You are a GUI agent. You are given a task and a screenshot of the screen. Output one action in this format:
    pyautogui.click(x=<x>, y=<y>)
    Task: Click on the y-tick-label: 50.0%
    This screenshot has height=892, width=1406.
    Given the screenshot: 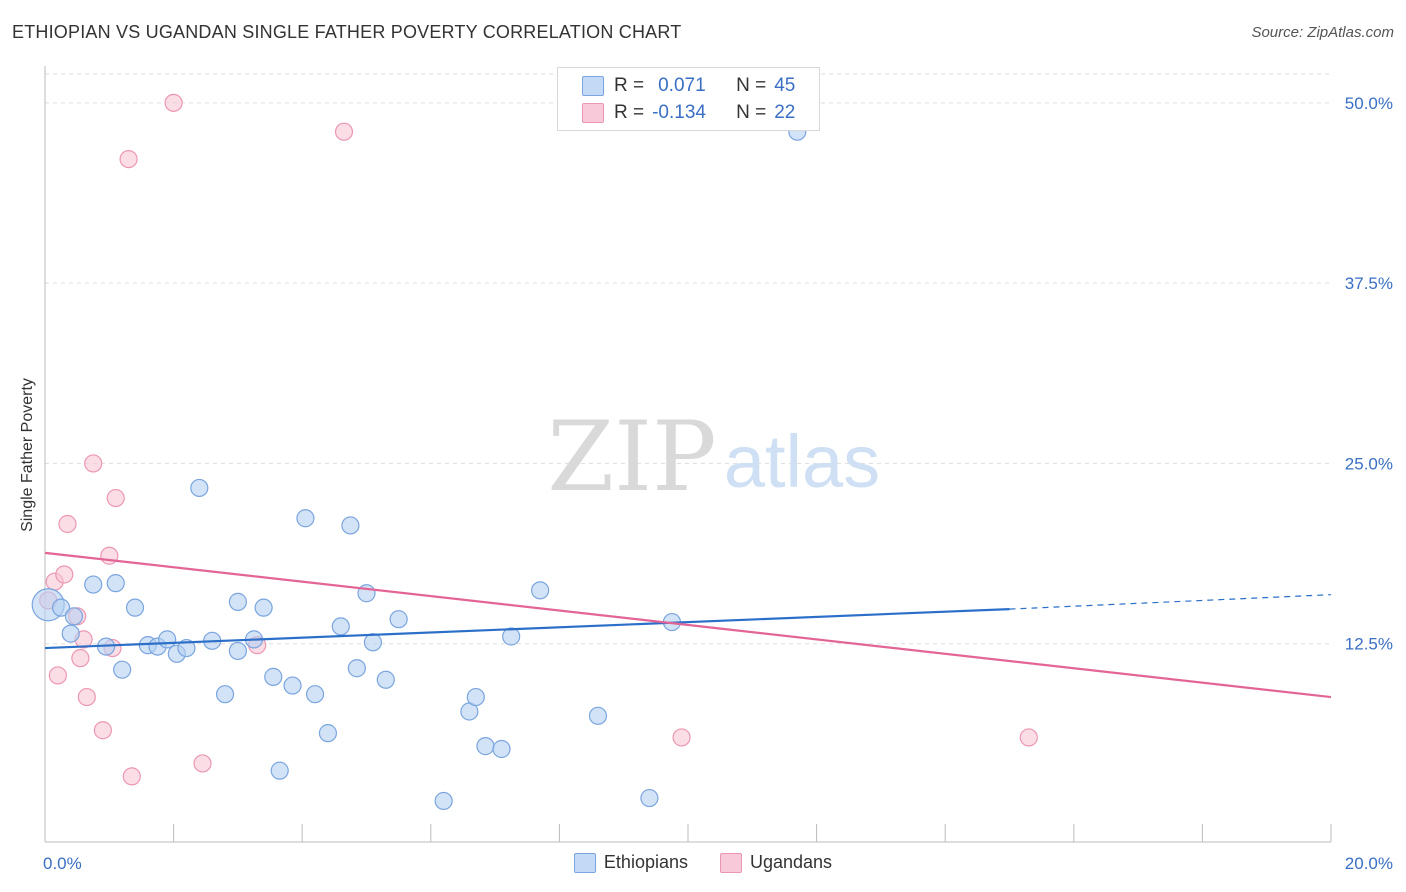 What is the action you would take?
    pyautogui.click(x=1369, y=103)
    